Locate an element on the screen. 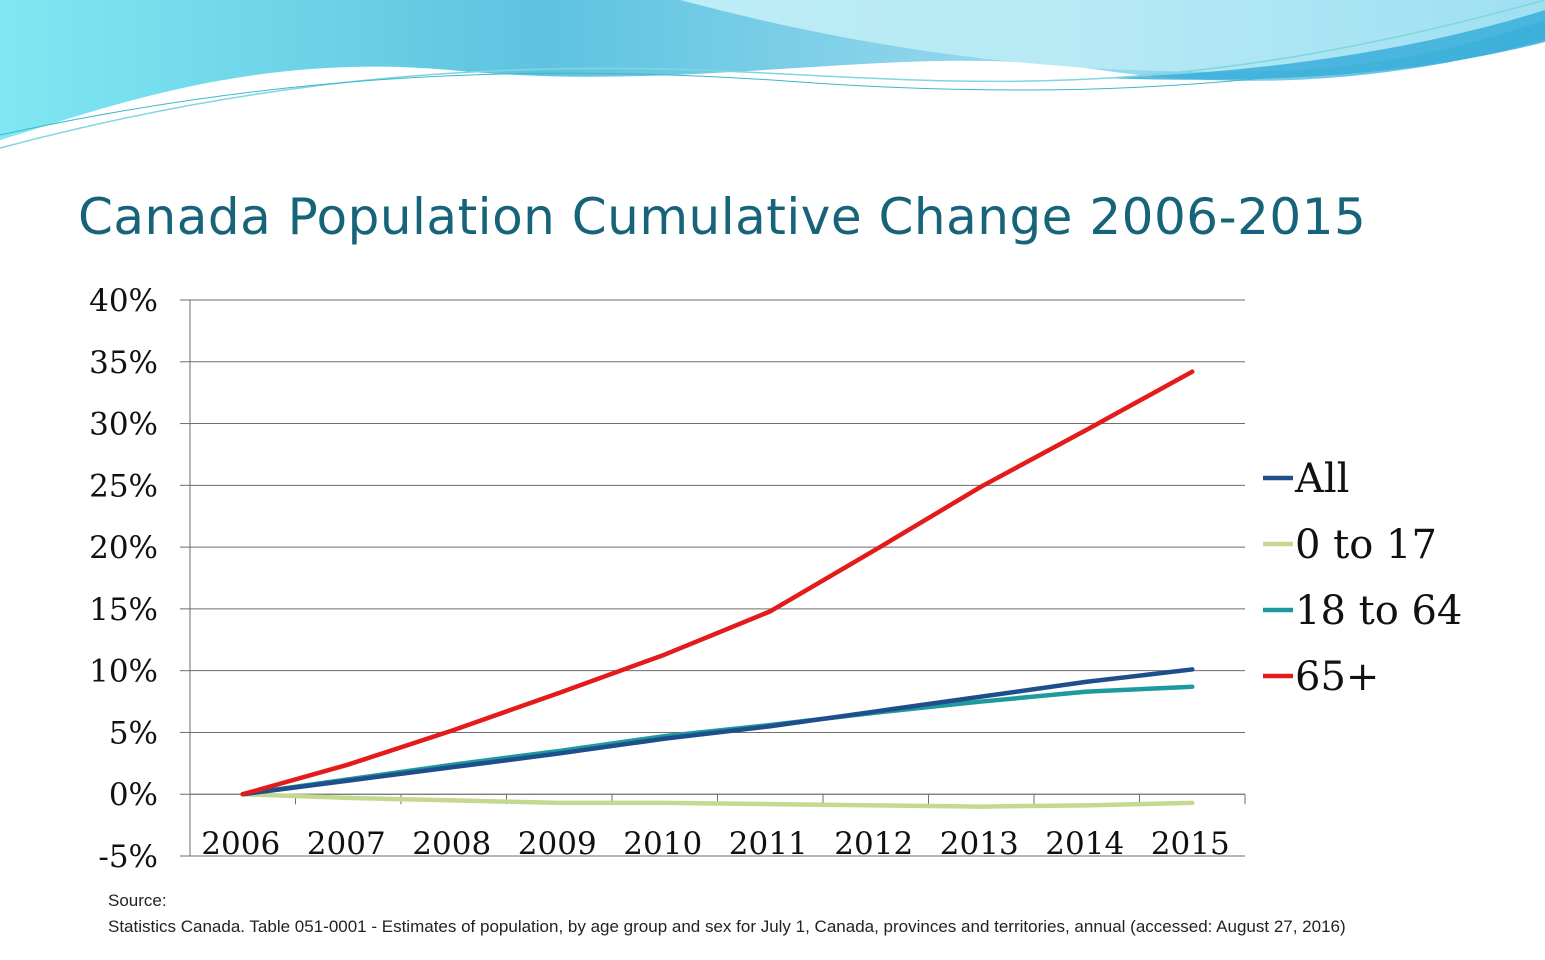 Image resolution: width=1545 pixels, height=960 pixels. x-tick-label: 2008 is located at coordinates (451, 844).